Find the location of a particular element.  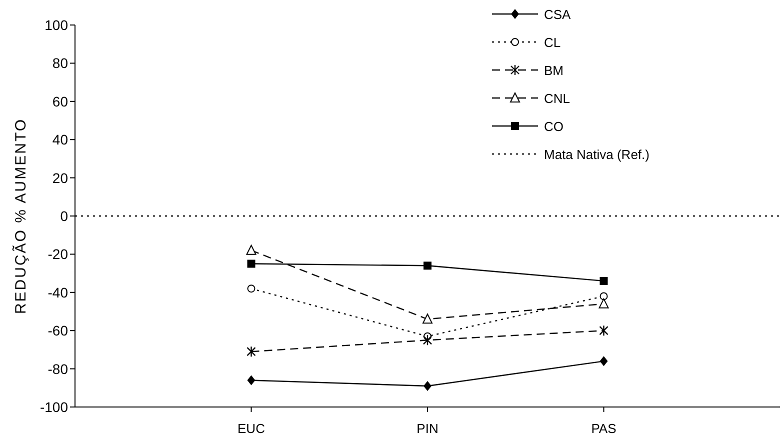

y-tick-label: 20 is located at coordinates (60, 178).